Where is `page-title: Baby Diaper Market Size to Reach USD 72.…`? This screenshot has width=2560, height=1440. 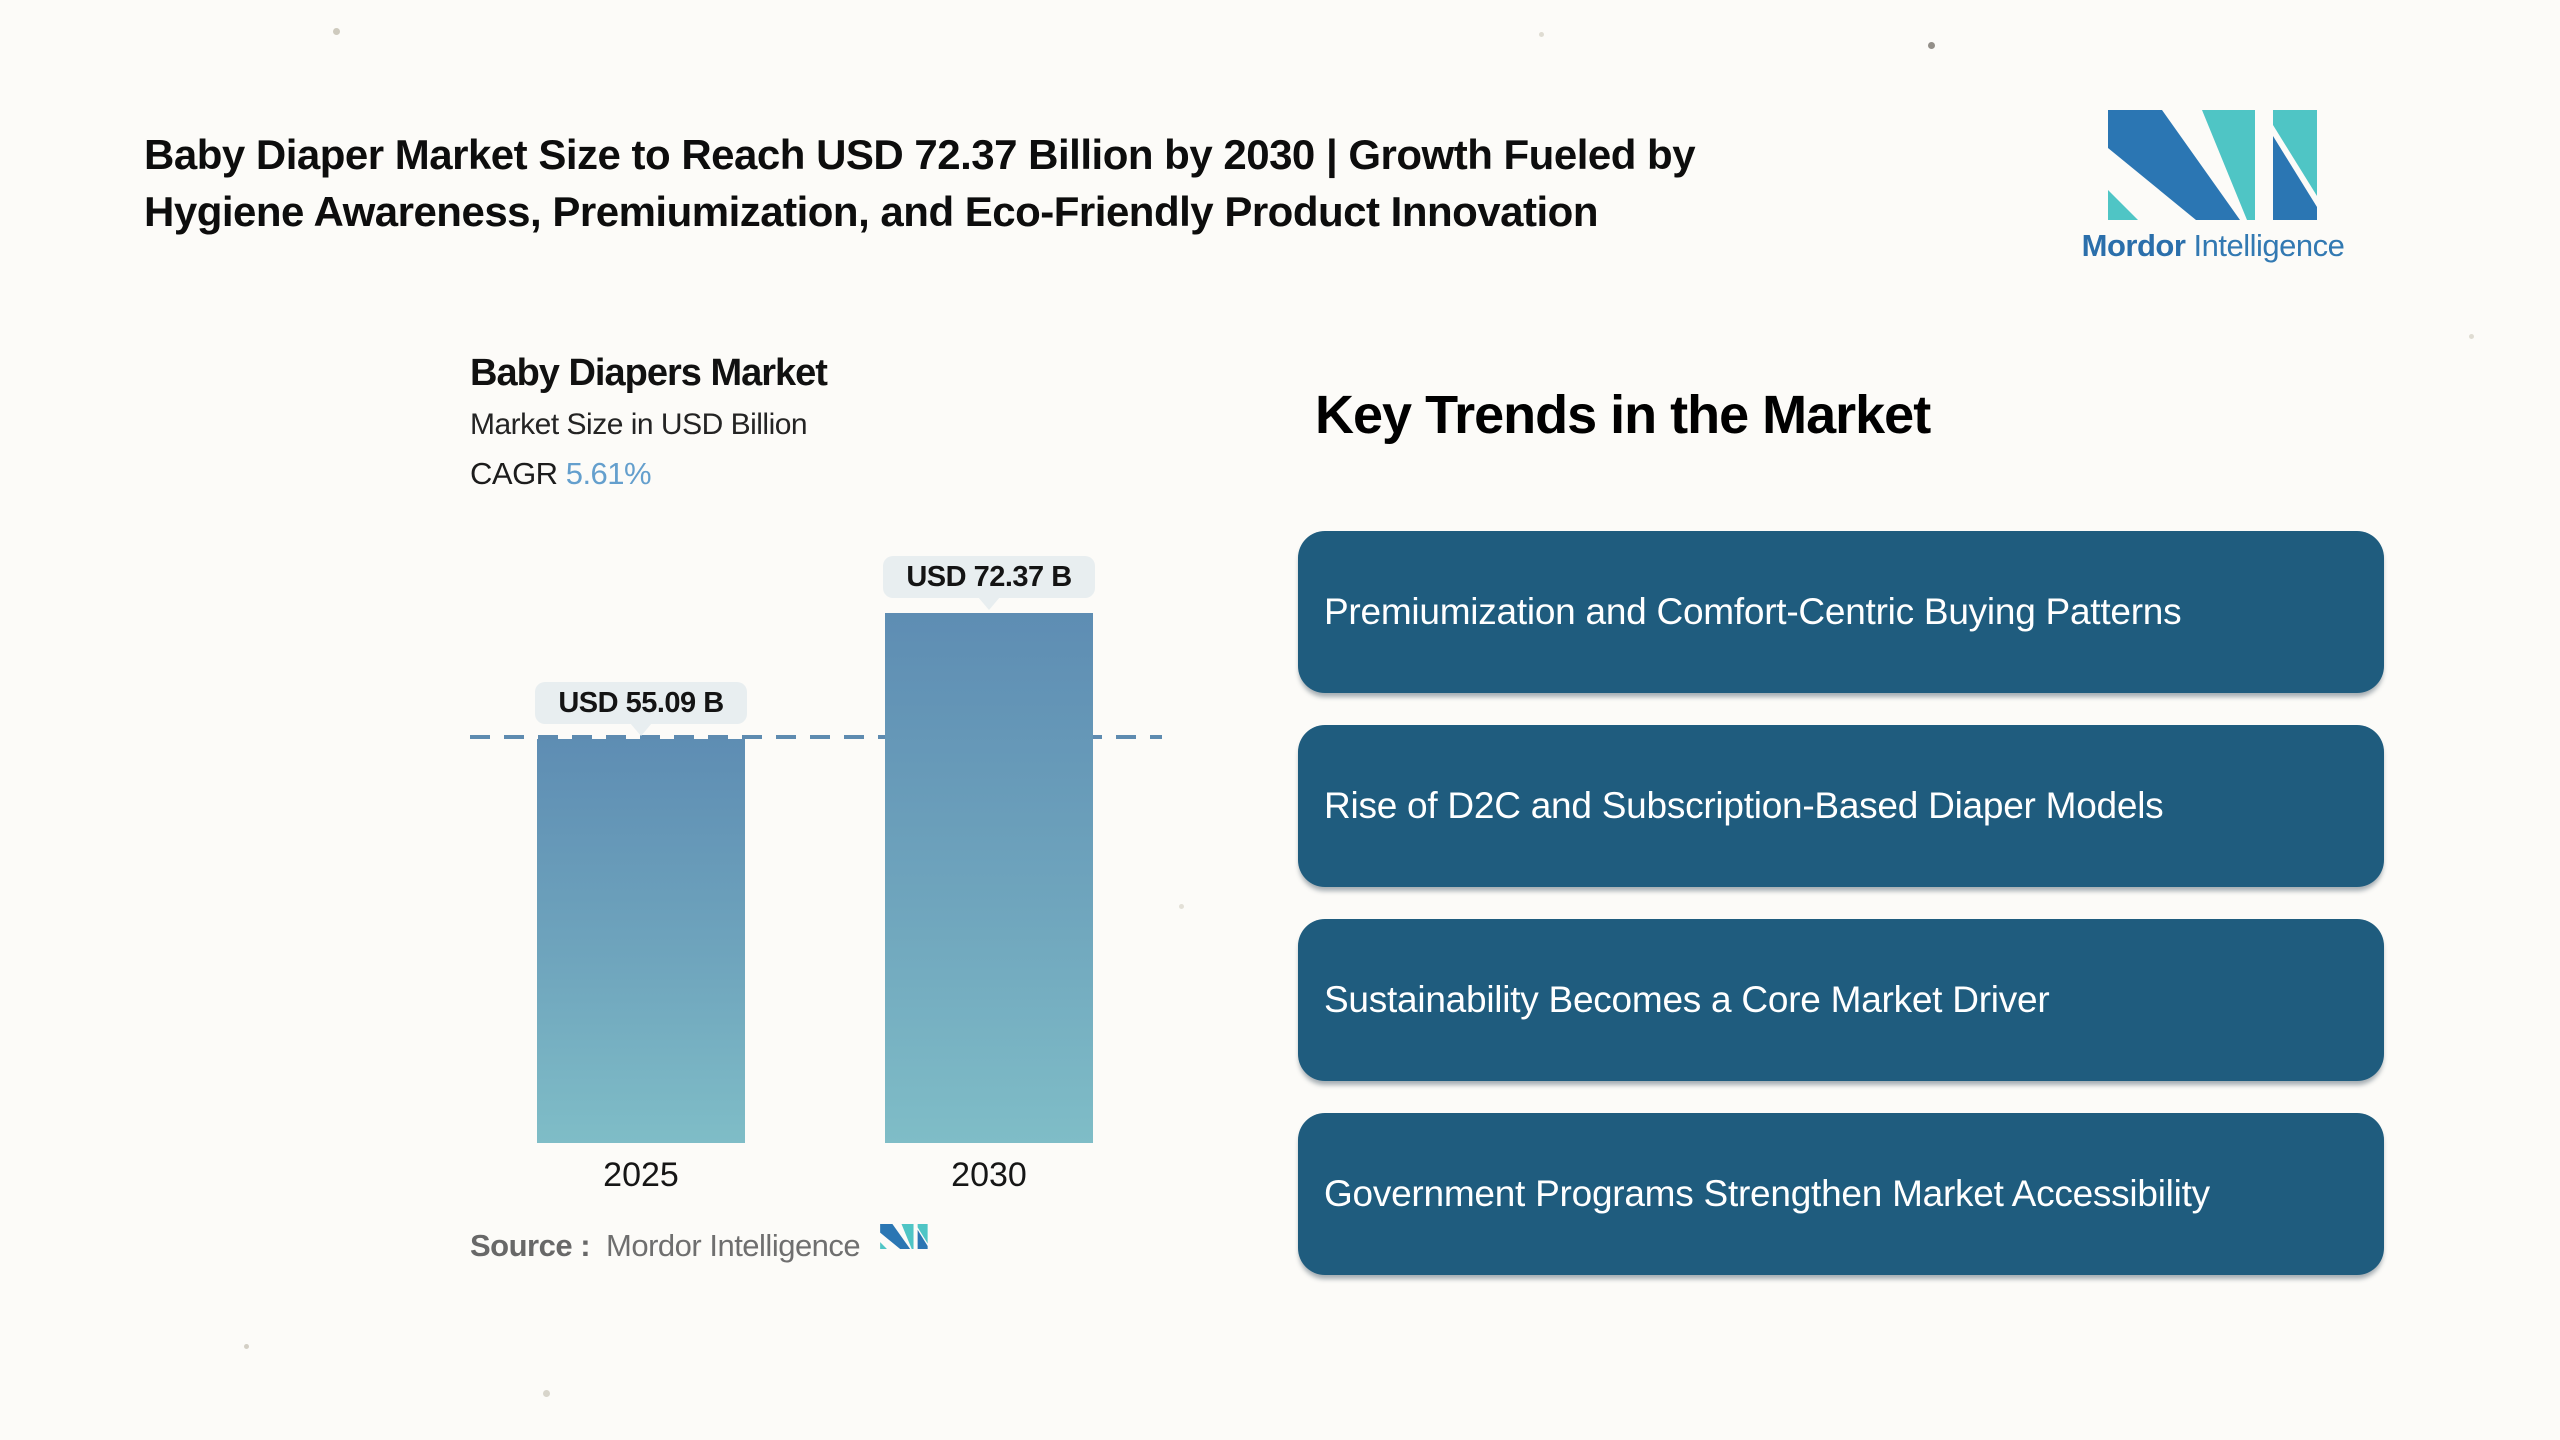
page-title: Baby Diaper Market Size to Reach USD 72.… is located at coordinates (920, 183).